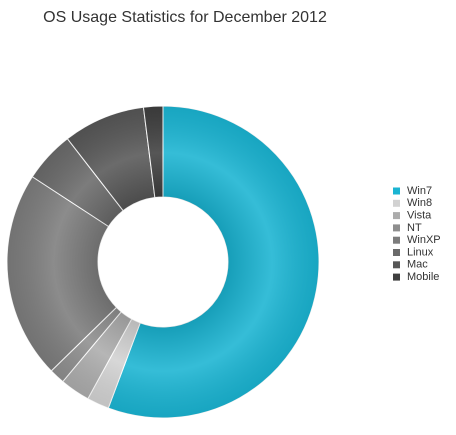 The height and width of the screenshot is (435, 456). Describe the element at coordinates (419, 191) in the screenshot. I see `legend-label: Win7` at that location.